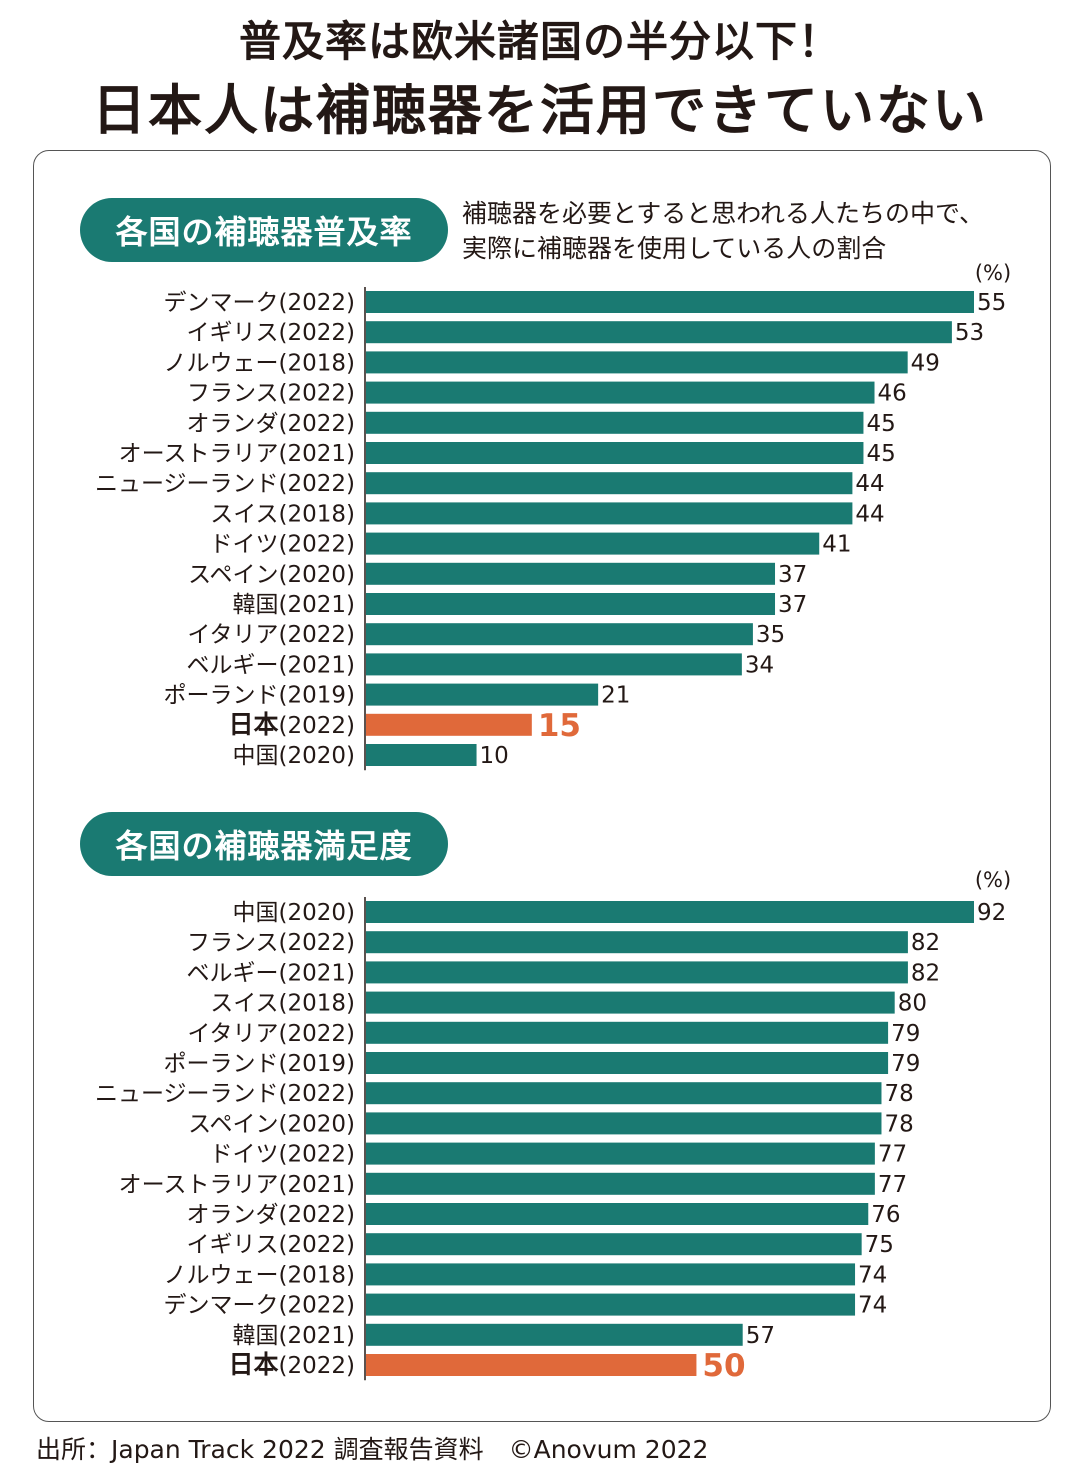 The image size is (1080, 1472). I want to click on chart2-title-pill: 各国の補聴器満足度, so click(264, 844).